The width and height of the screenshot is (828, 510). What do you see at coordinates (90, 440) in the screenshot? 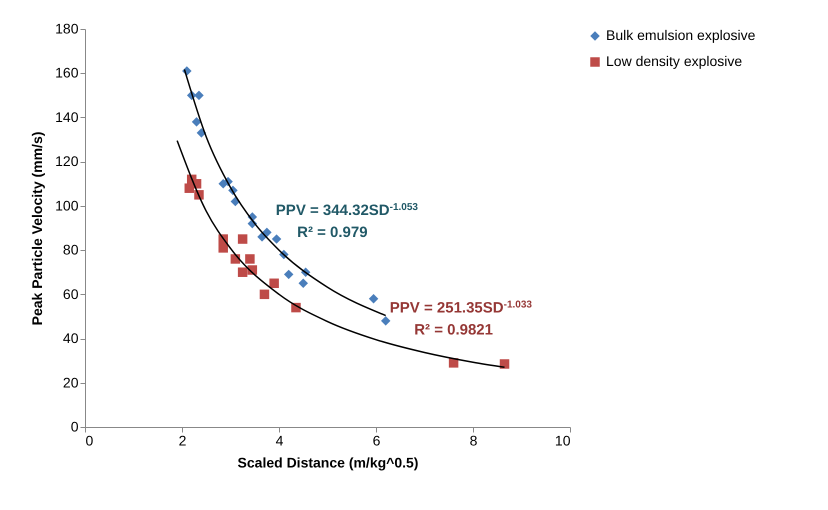
I see `x-tick-label: 0` at bounding box center [90, 440].